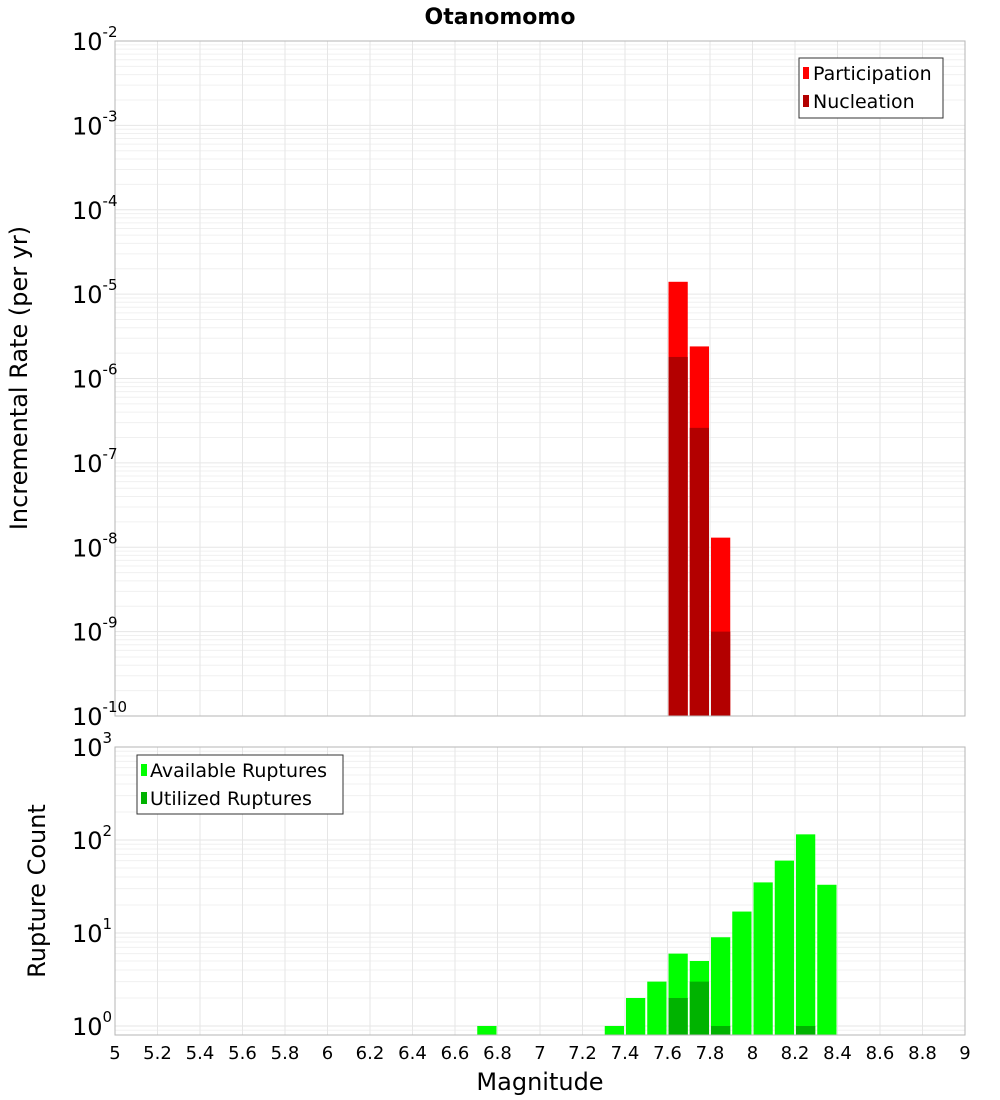  I want to click on top-bars, so click(699, 498).